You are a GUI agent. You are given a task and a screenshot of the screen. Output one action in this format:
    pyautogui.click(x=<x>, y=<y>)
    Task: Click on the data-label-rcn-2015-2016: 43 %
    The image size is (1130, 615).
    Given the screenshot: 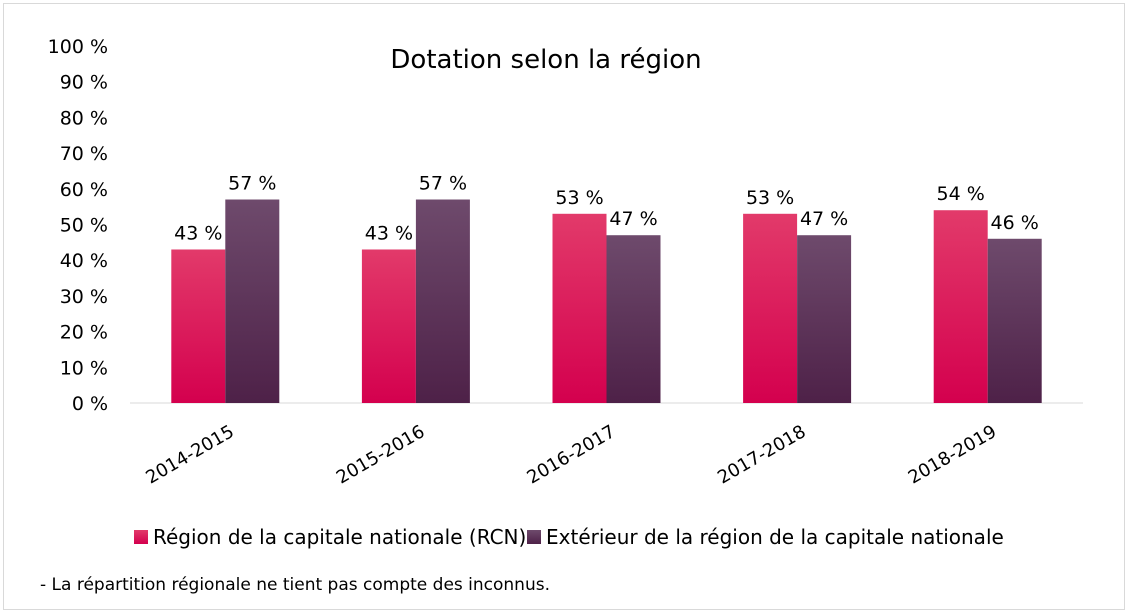 What is the action you would take?
    pyautogui.click(x=389, y=233)
    